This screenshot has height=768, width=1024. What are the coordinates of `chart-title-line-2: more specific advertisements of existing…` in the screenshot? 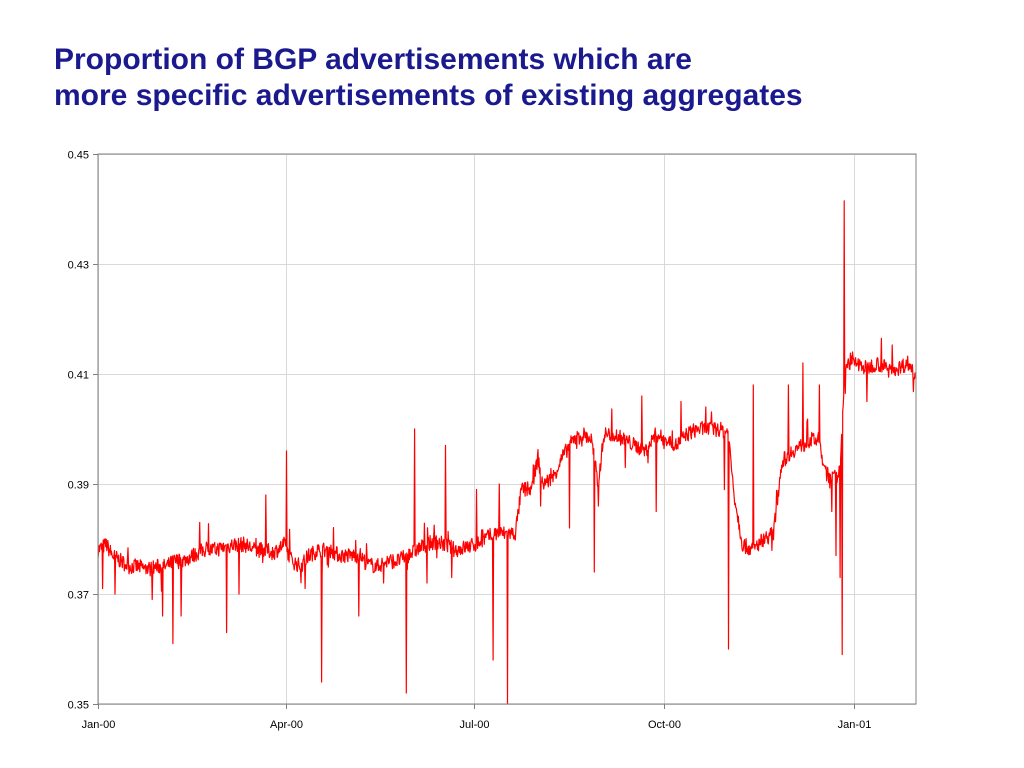 It's located at (428, 95).